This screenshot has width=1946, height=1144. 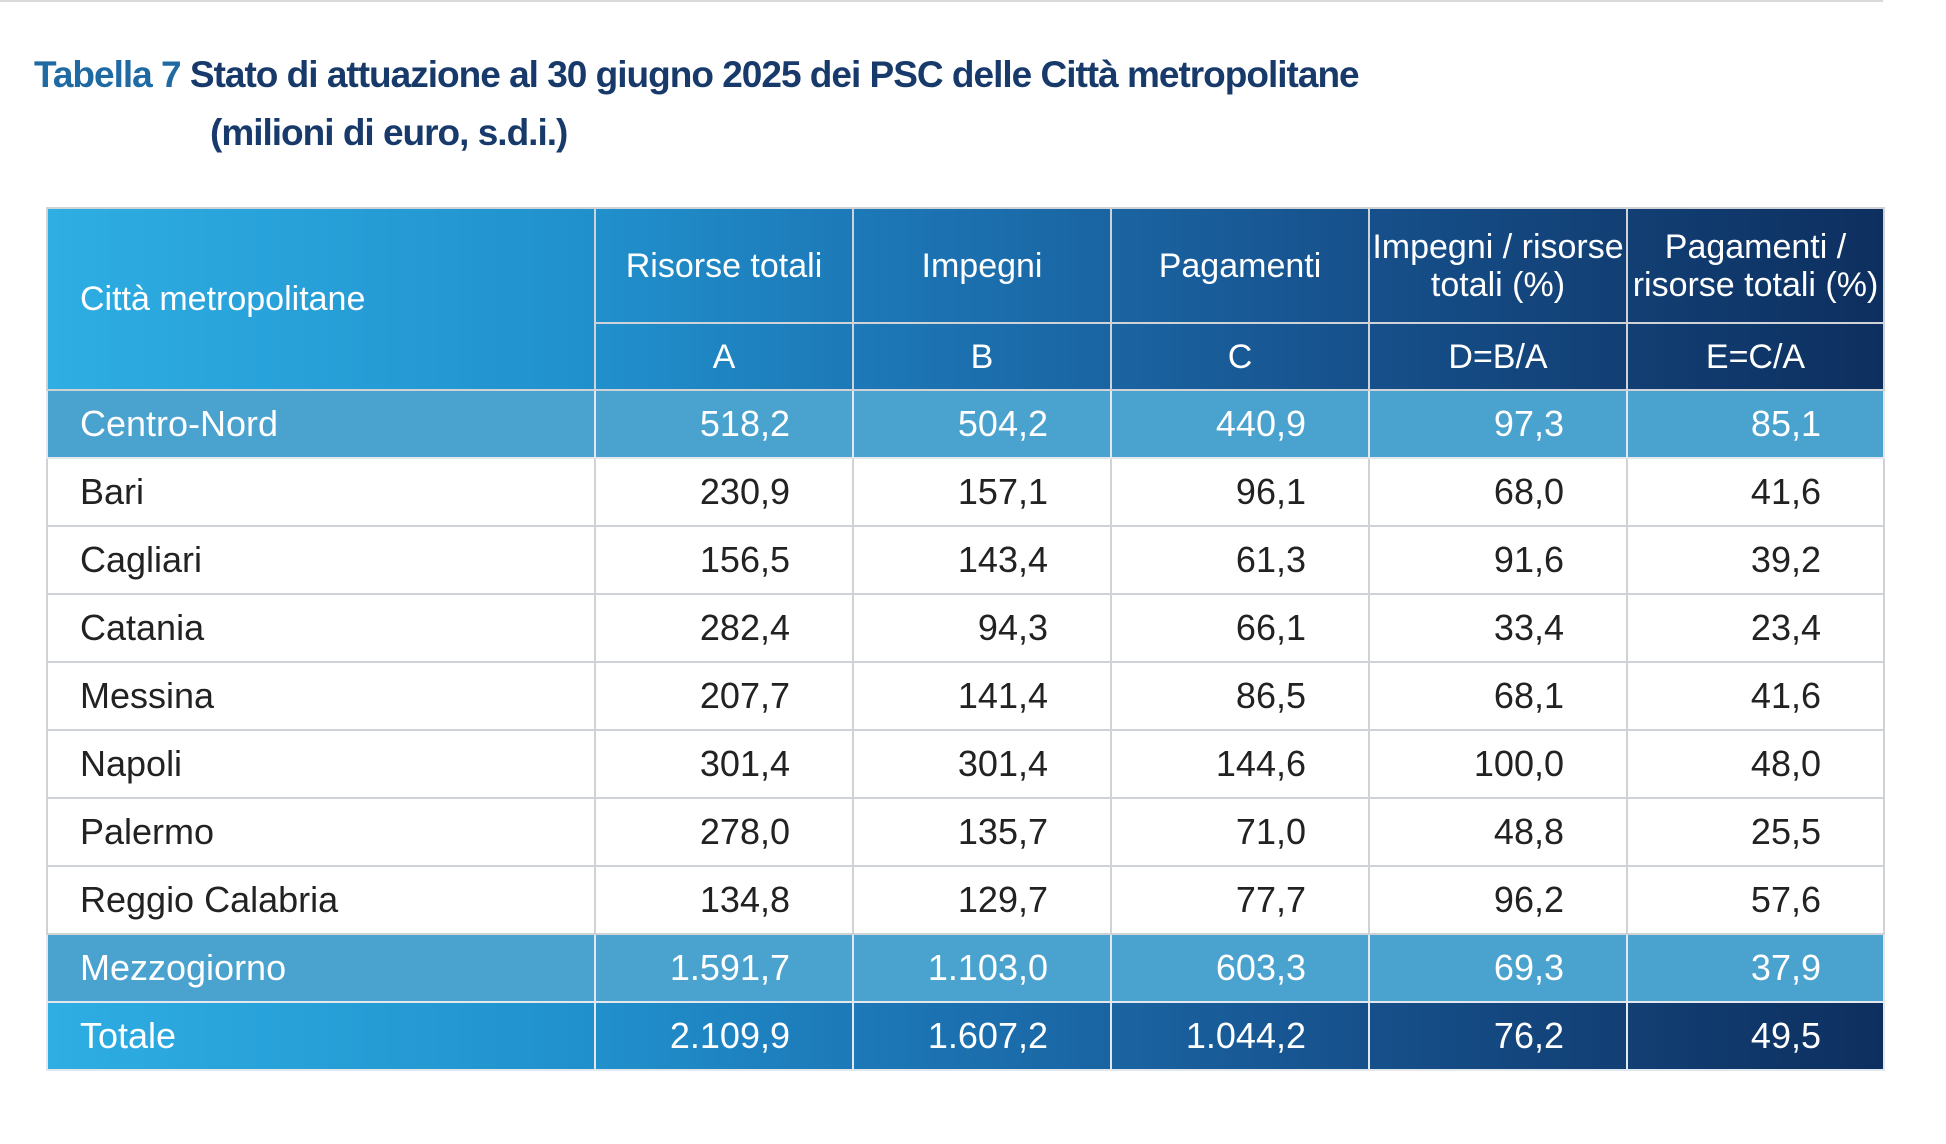 What do you see at coordinates (1240, 492) in the screenshot?
I see `cell: 96,1` at bounding box center [1240, 492].